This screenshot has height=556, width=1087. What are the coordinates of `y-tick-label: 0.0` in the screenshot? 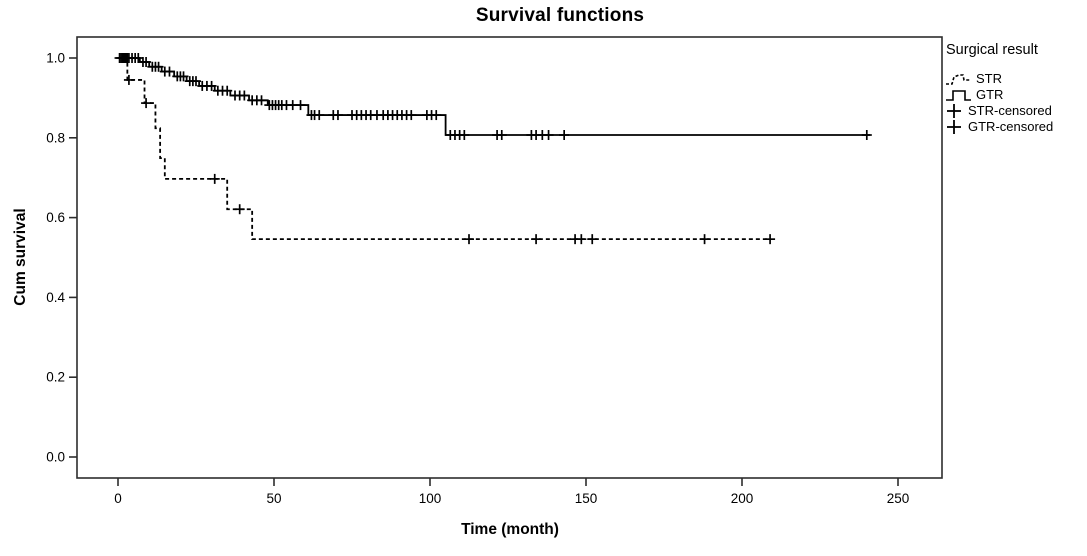 It's located at (55, 457).